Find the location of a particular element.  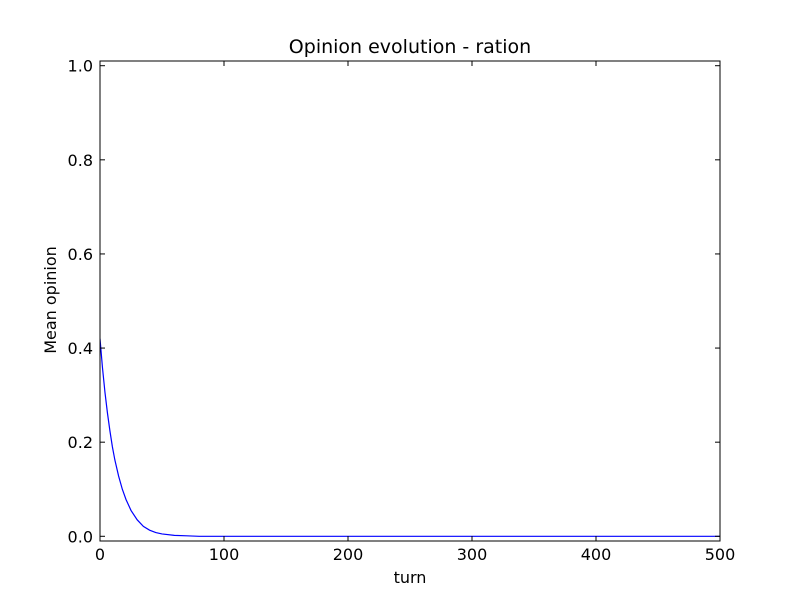

x-tick-label: 100 is located at coordinates (224, 554).